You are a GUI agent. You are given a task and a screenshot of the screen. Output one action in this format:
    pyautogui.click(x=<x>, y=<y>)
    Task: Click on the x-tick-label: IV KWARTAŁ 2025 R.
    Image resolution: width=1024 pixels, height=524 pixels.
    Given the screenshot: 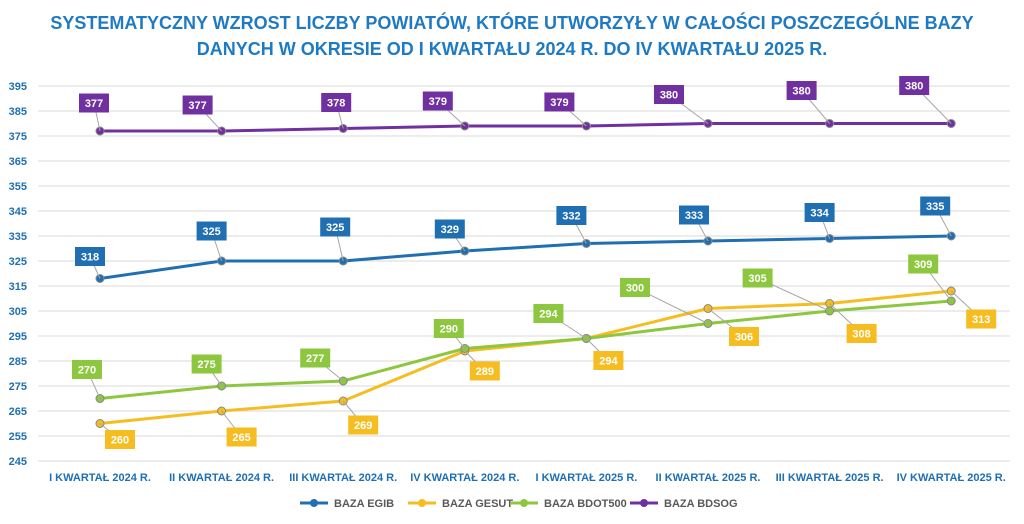 What is the action you would take?
    pyautogui.click(x=951, y=478)
    